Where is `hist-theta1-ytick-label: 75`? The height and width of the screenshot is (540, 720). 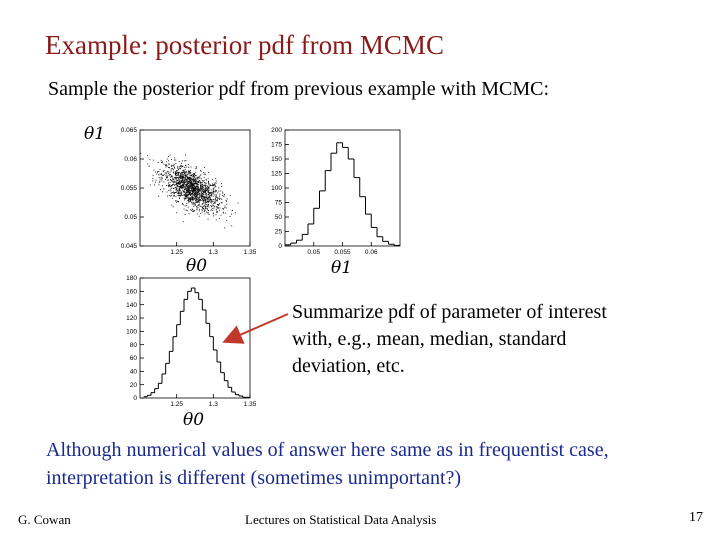
hist-theta1-ytick-label: 75 is located at coordinates (279, 203).